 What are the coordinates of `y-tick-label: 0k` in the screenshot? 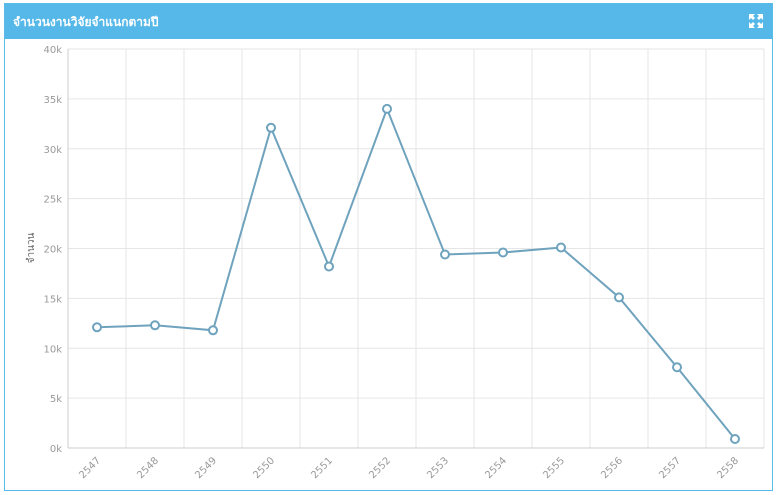 It's located at (56, 449).